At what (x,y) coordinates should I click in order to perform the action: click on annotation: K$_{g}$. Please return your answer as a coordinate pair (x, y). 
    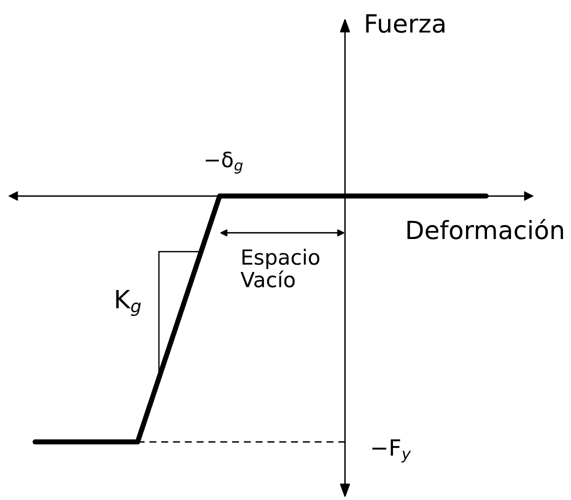
    Looking at the image, I should click on (128, 303).